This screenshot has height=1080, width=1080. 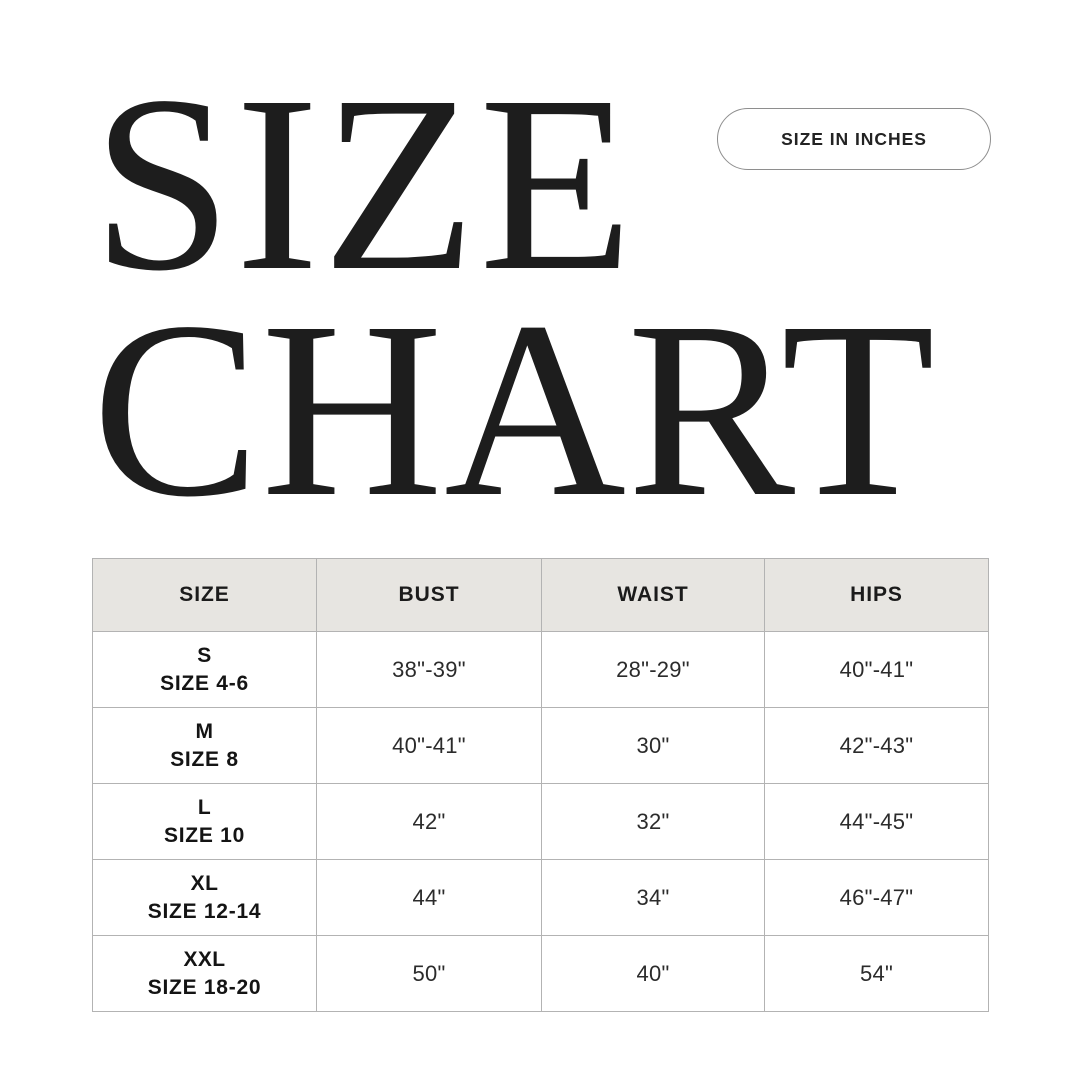 What do you see at coordinates (429, 745) in the screenshot?
I see `cell-bust: 40"-41"` at bounding box center [429, 745].